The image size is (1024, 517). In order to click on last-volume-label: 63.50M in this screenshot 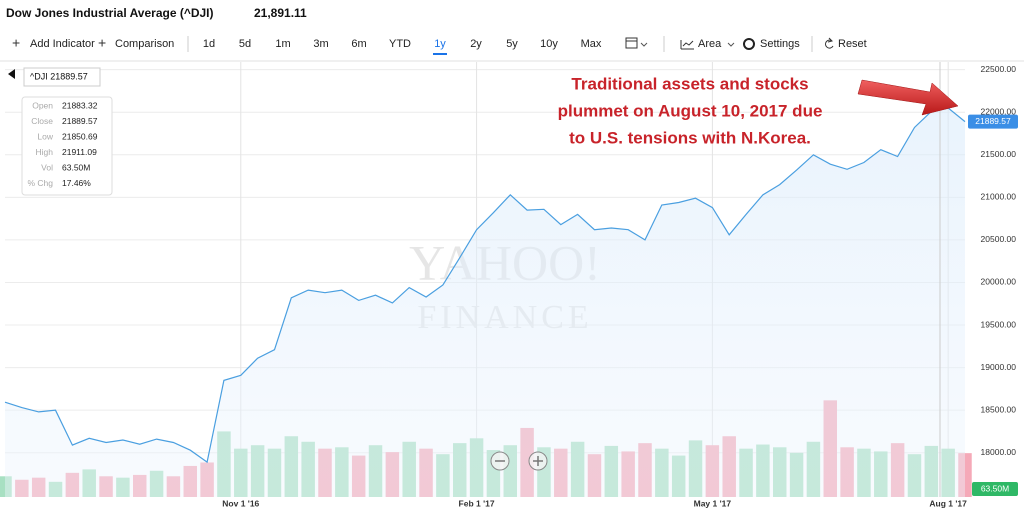, I will do `click(995, 488)`.